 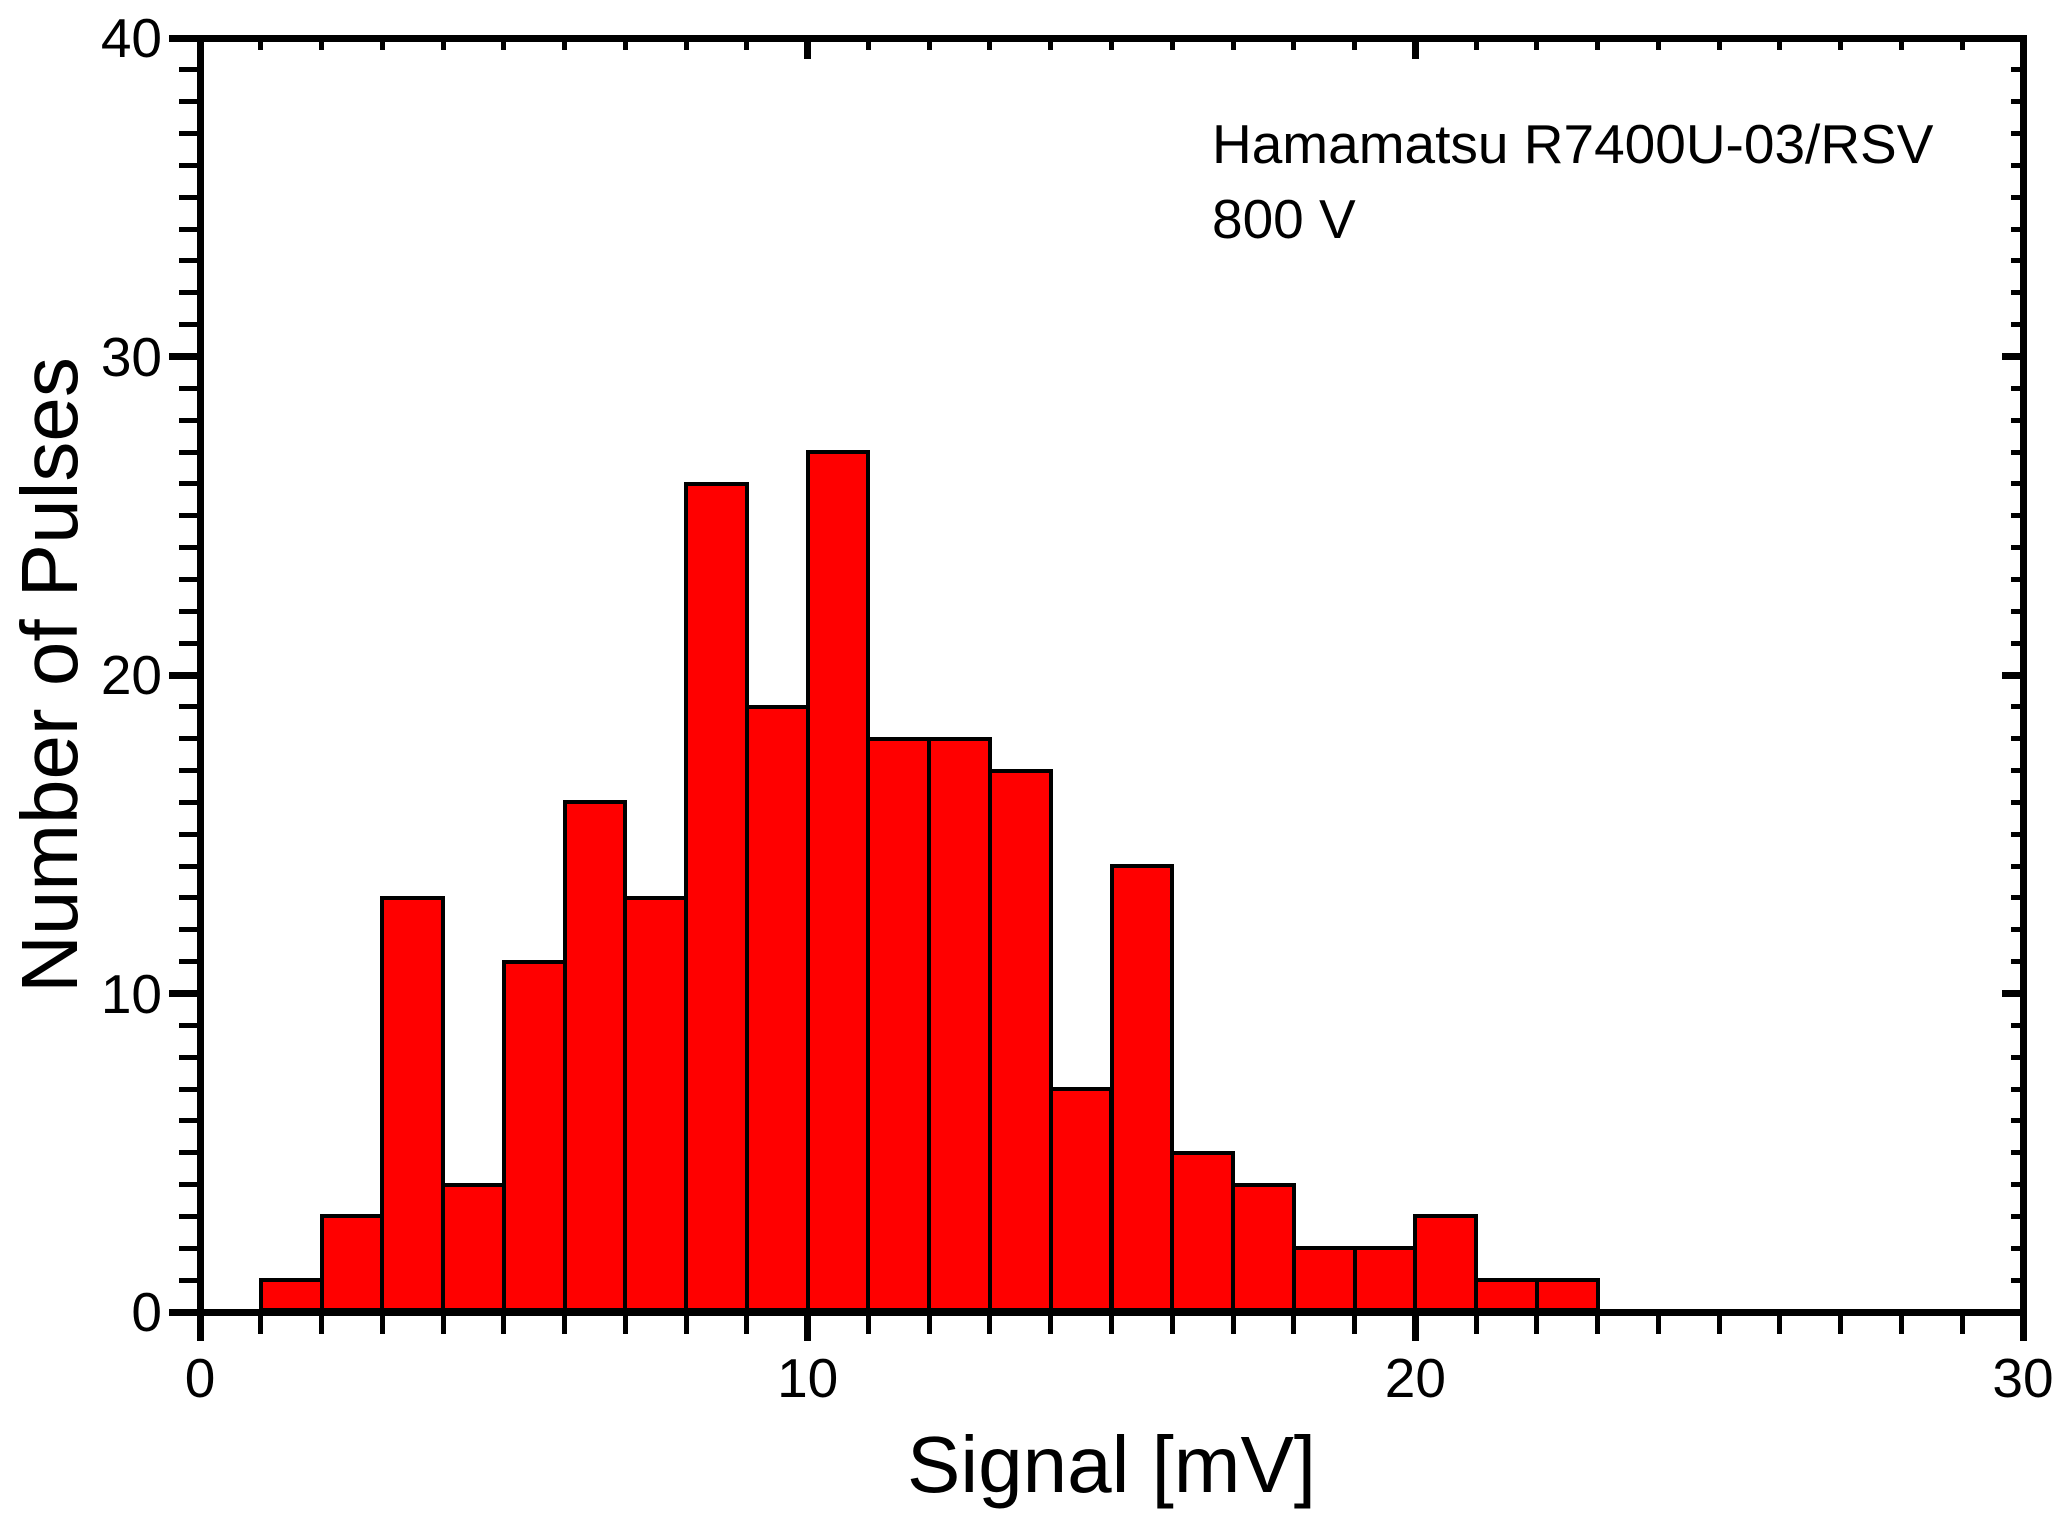 I want to click on x-axis-title: Signal [mV], so click(x=1111, y=1464).